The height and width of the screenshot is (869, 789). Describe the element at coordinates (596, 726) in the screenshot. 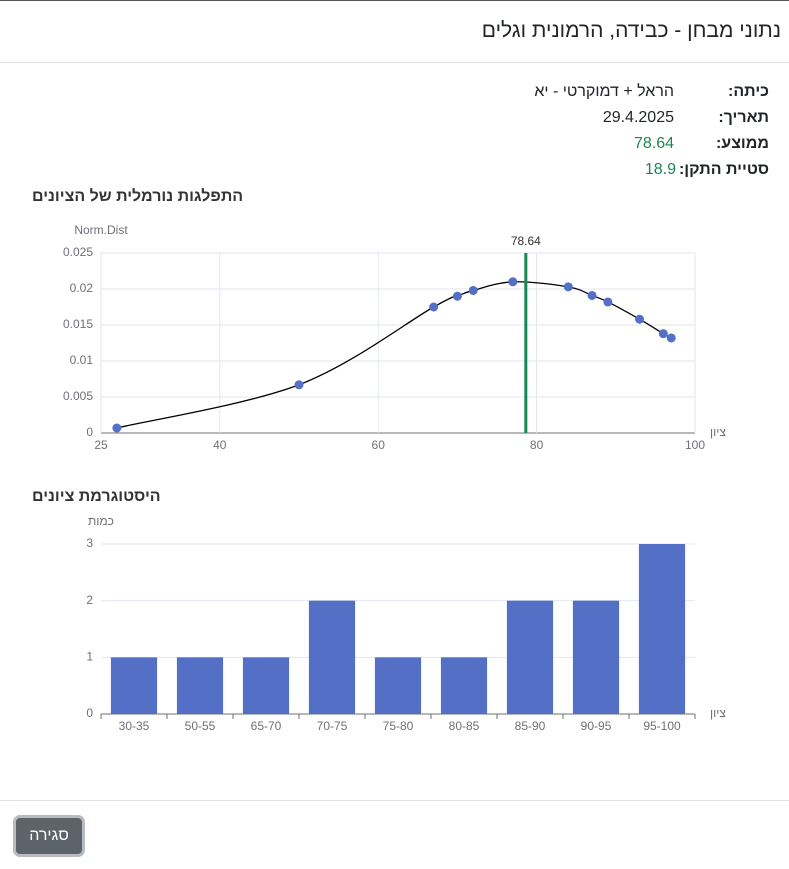

I see `x-tick-label: 90-95` at that location.